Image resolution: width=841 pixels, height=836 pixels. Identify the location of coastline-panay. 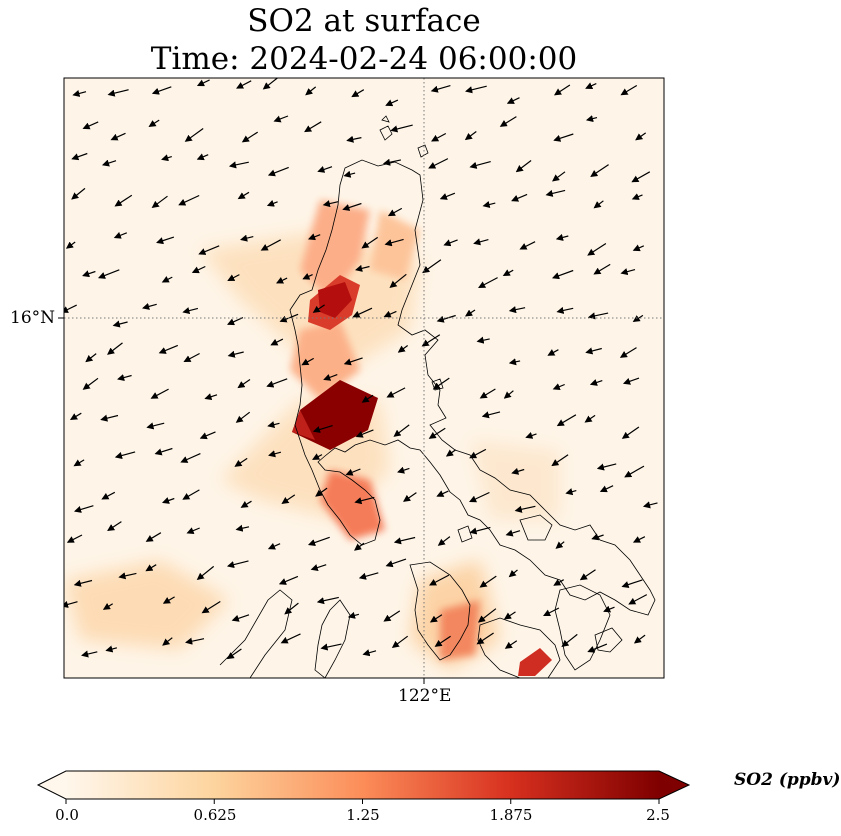
(519, 647).